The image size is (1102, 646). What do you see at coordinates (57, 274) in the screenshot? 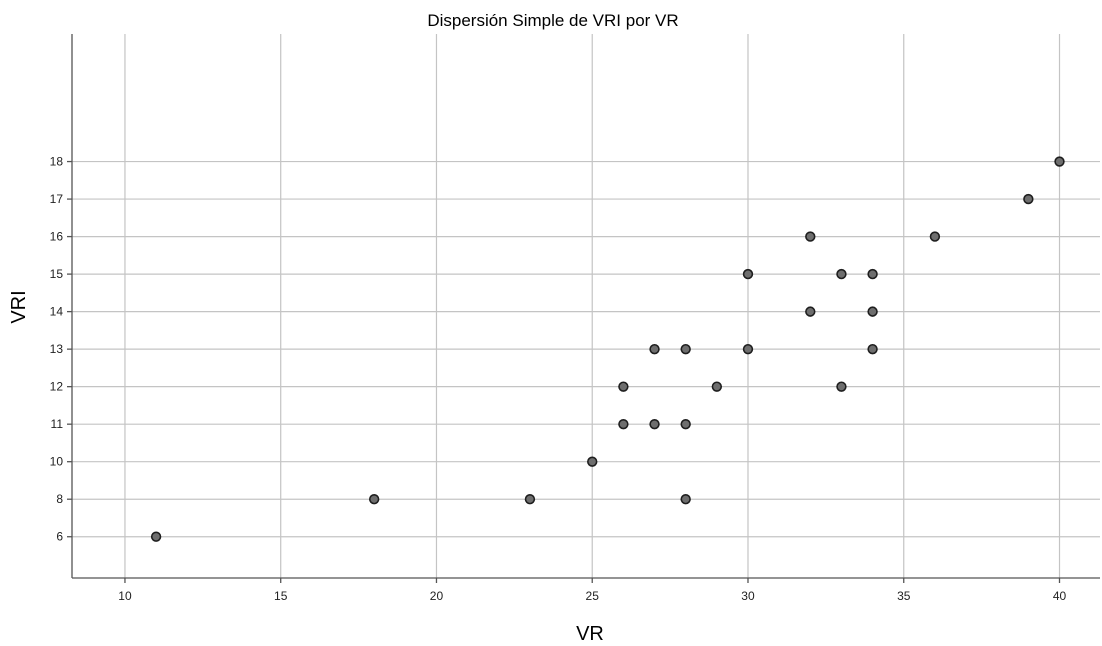
I see `y-tick-label: 15` at bounding box center [57, 274].